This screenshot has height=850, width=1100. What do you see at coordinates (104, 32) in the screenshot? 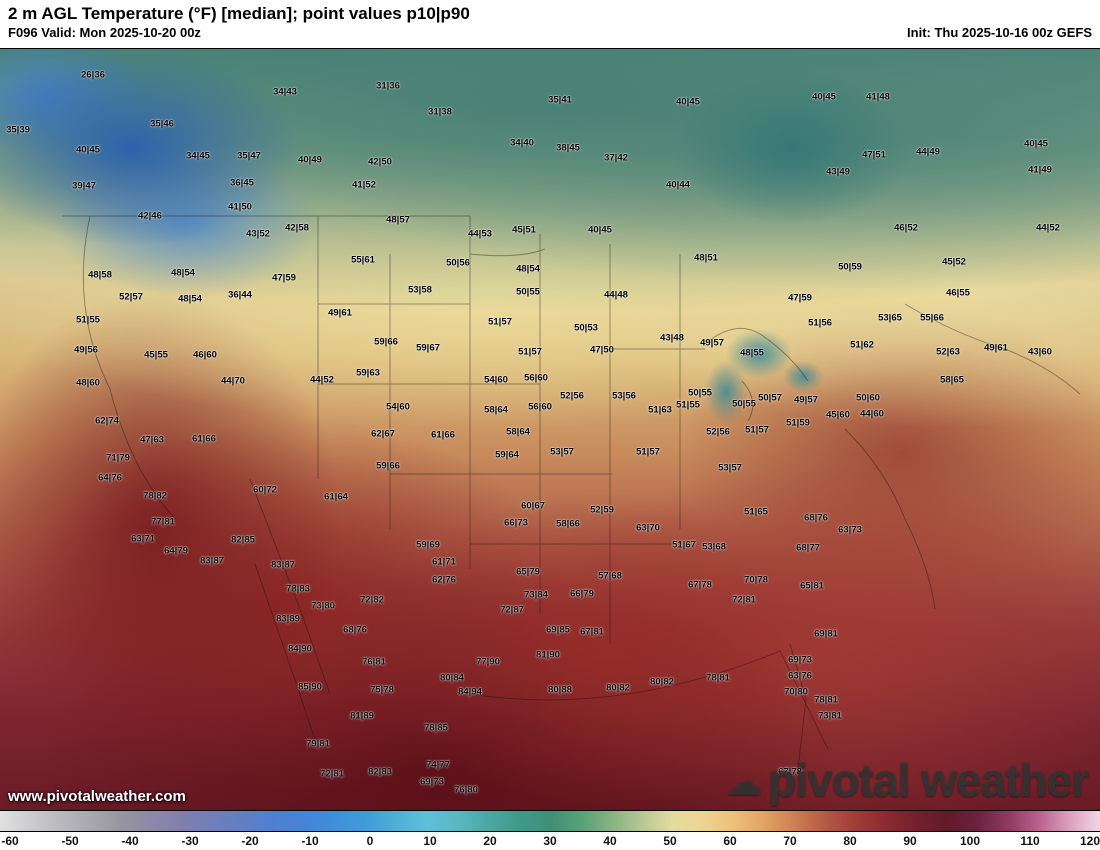
I see `valid-time: F096 Valid: Mon 2025-10-20 00z` at bounding box center [104, 32].